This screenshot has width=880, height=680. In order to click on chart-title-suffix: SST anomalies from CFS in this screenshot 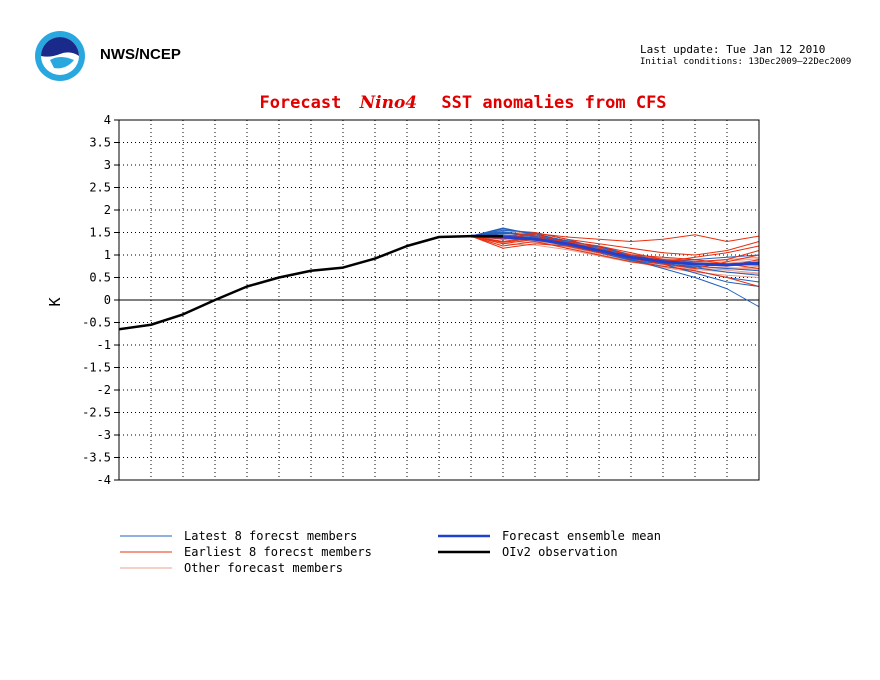, I will do `click(553, 103)`.